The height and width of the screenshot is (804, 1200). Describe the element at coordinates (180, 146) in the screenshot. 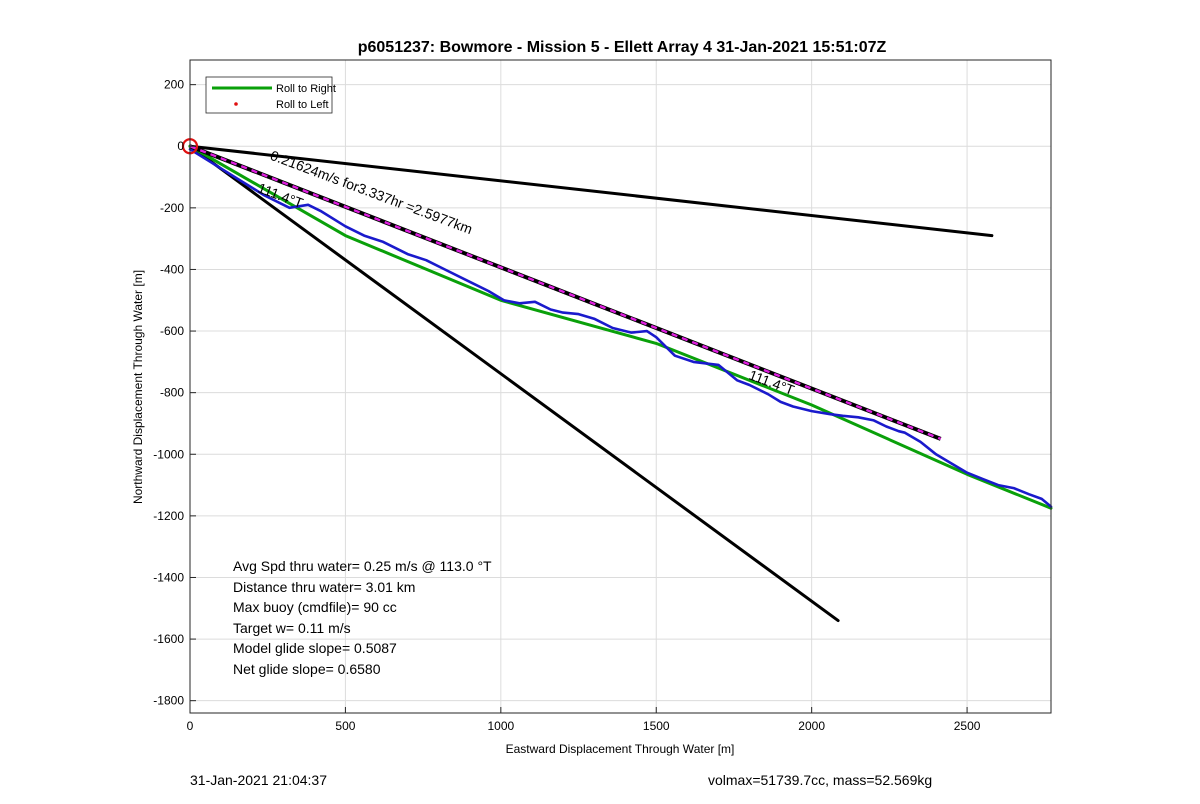

I see `y-tick-label: 0` at that location.